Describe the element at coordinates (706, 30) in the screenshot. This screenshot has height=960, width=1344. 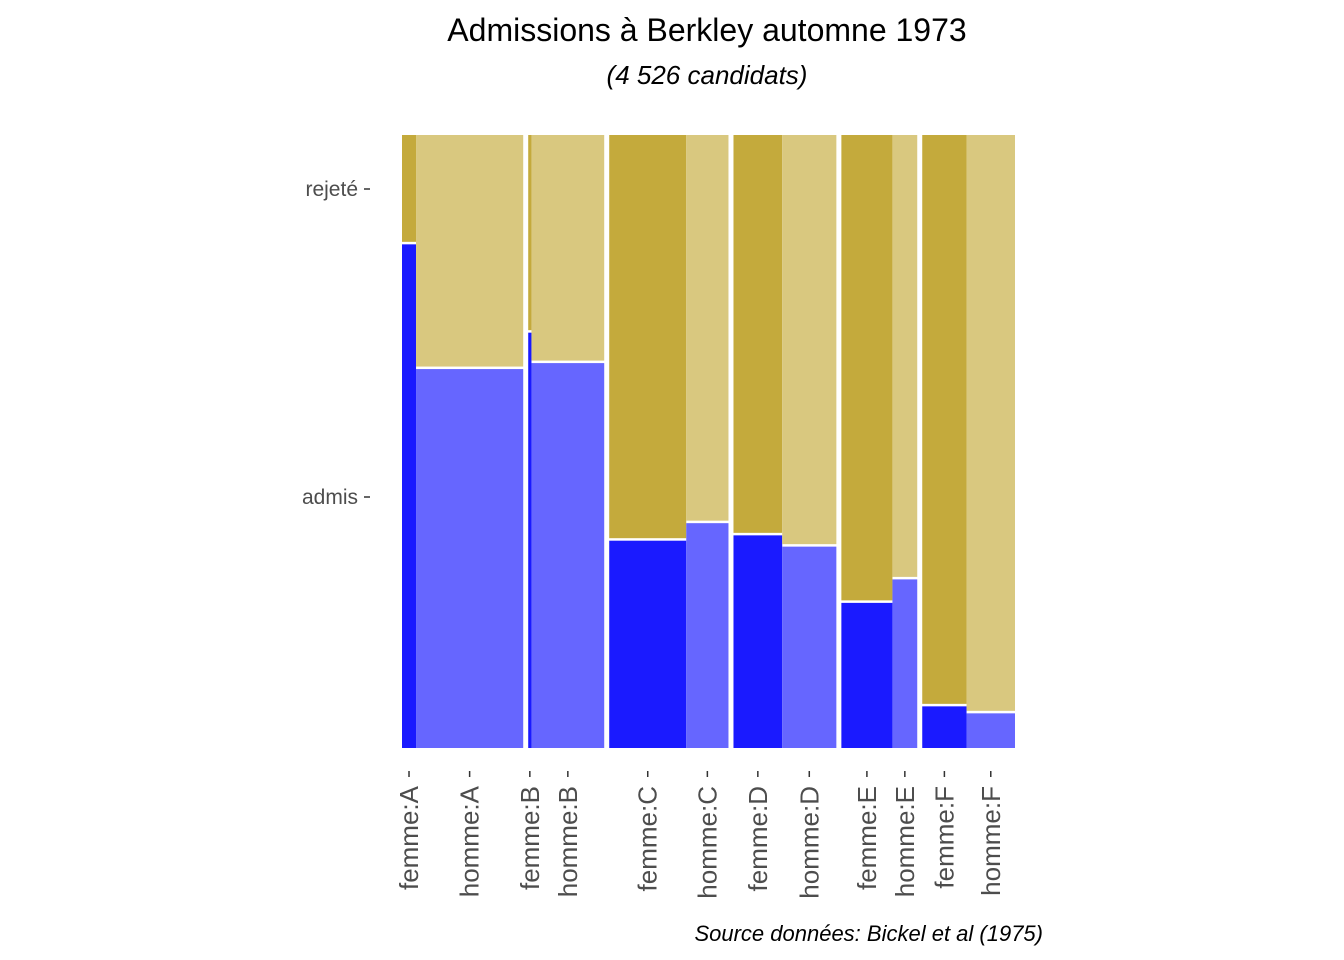
I see `chart-title: Admissions à Berkley automne 1973` at that location.